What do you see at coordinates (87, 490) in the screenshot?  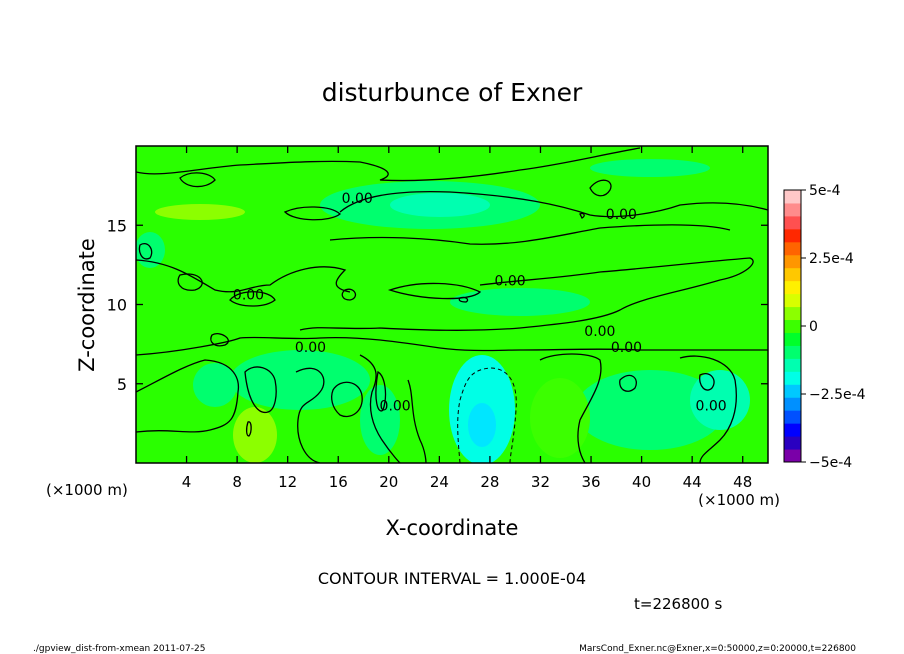 I see `y-unit-label: (×1000 m)` at bounding box center [87, 490].